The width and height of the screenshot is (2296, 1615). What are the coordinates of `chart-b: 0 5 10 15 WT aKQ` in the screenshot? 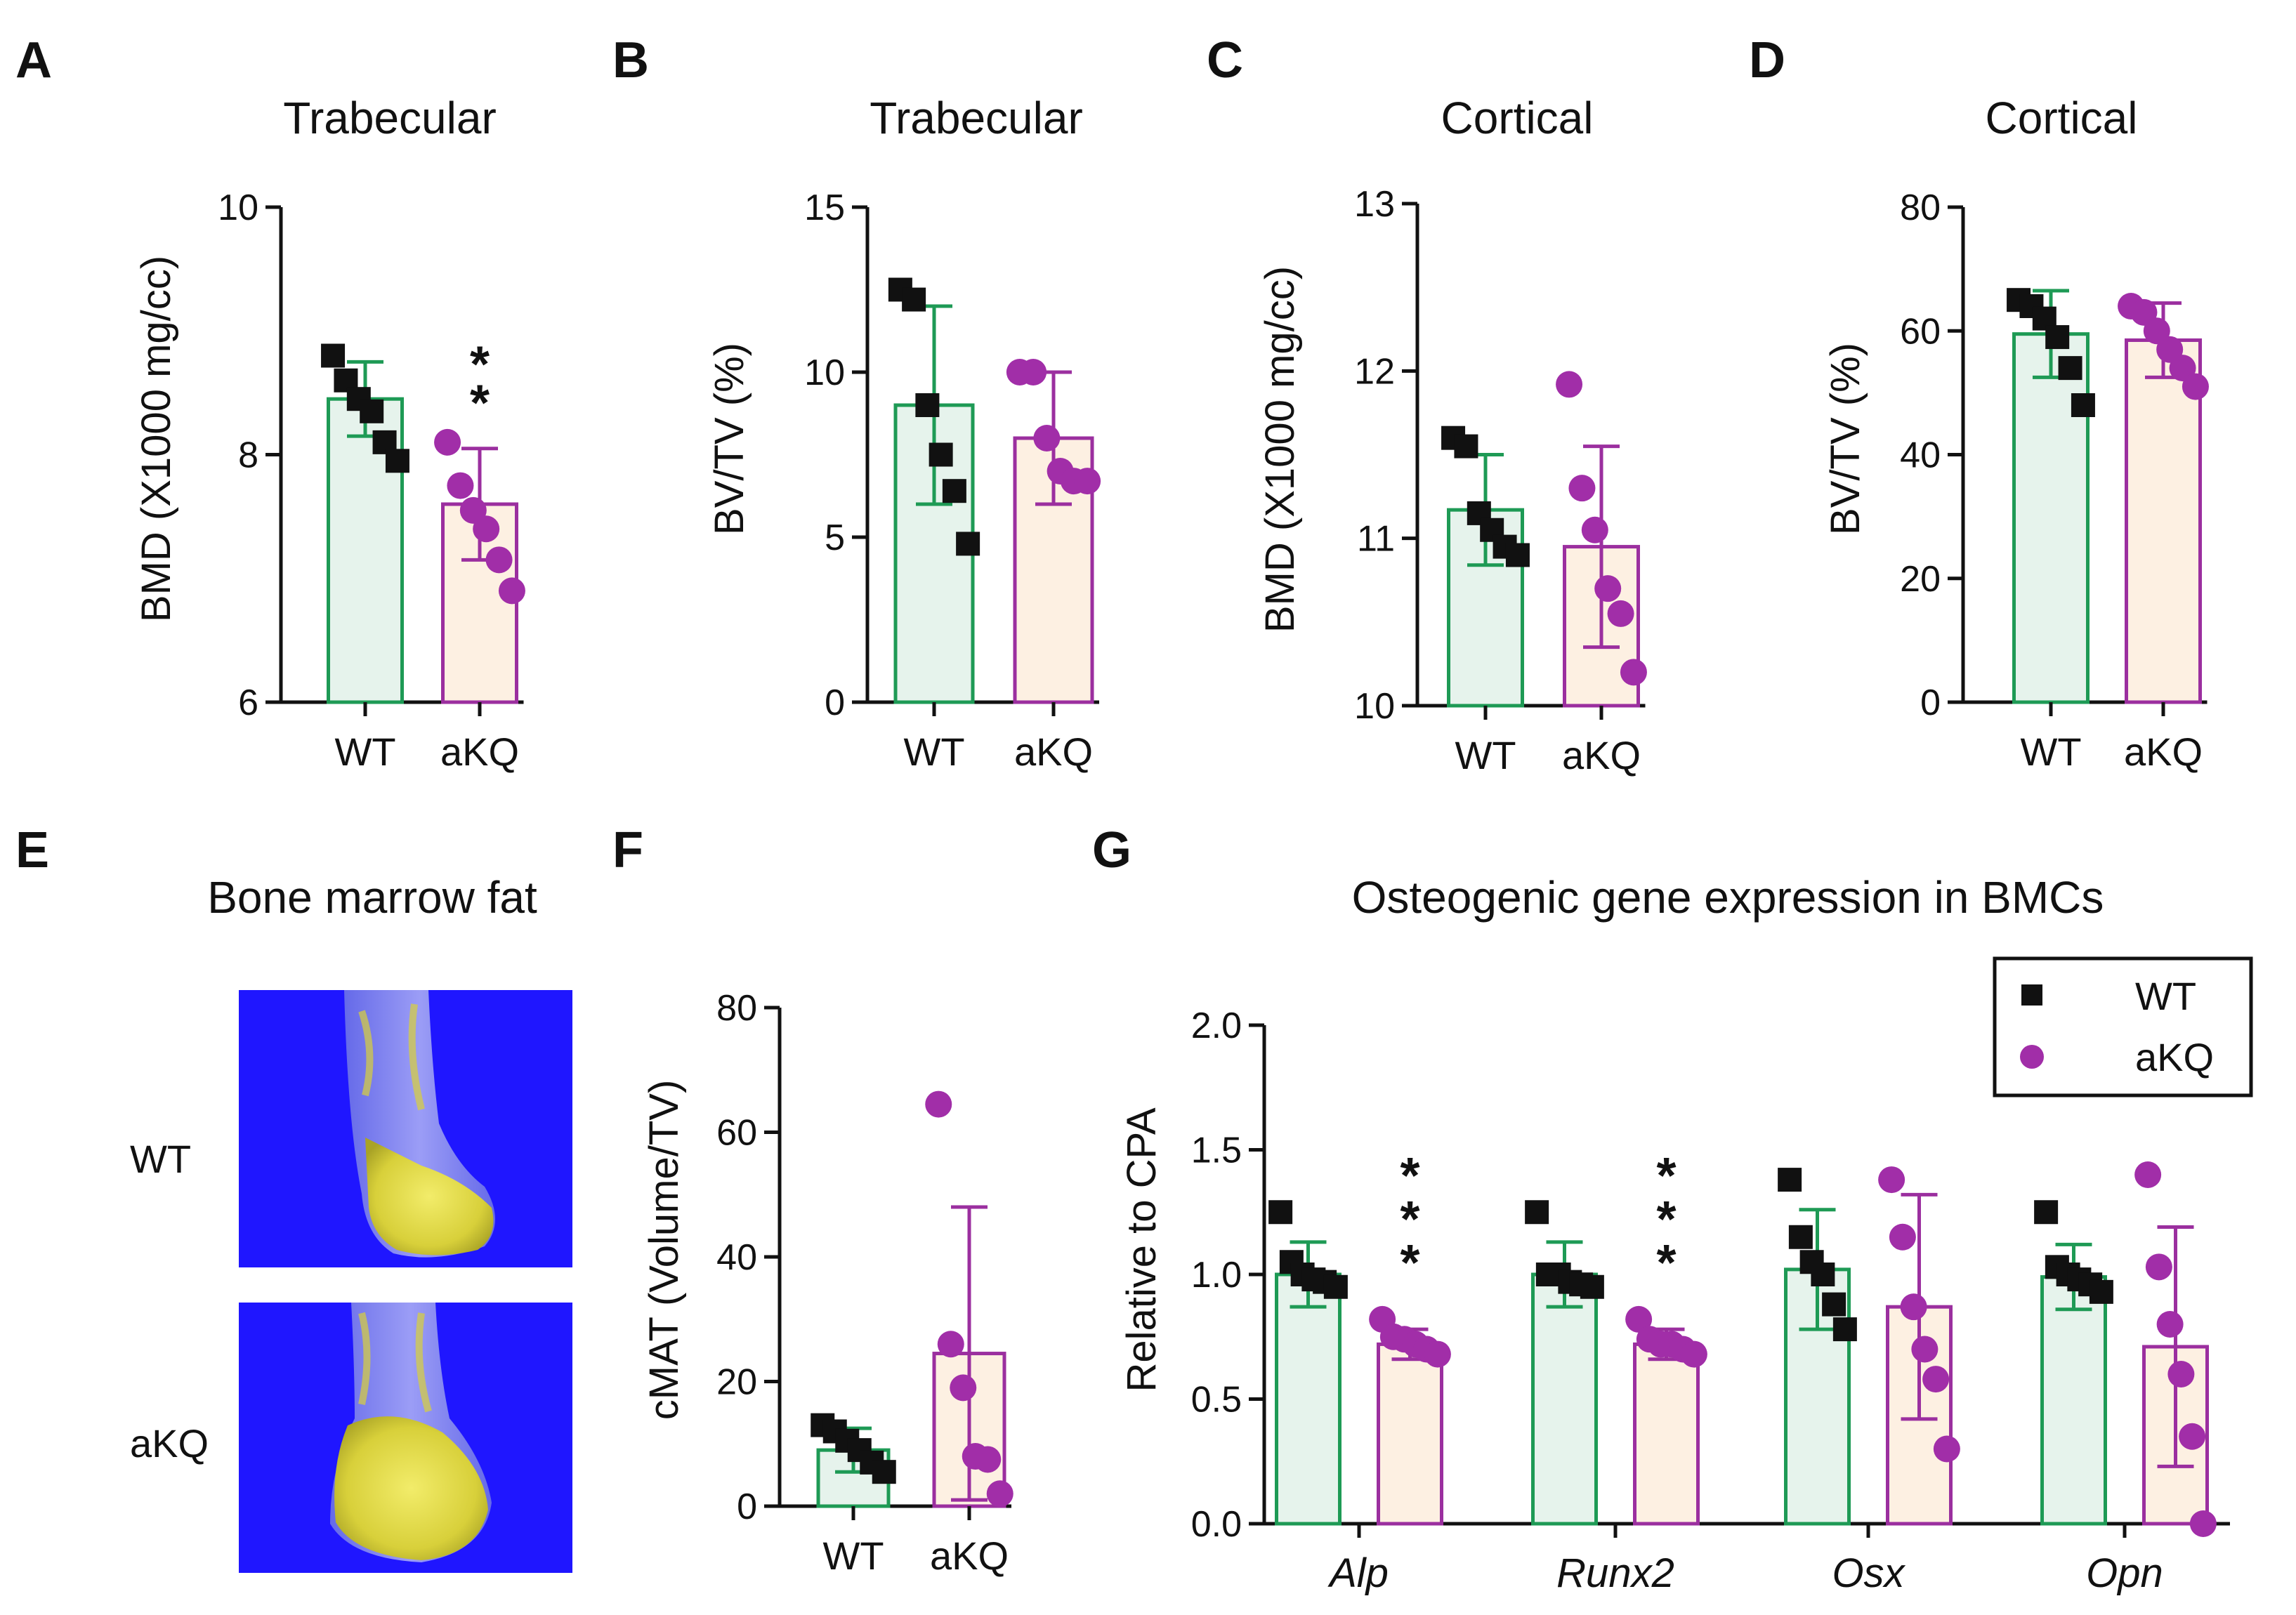 It's located at (952, 481).